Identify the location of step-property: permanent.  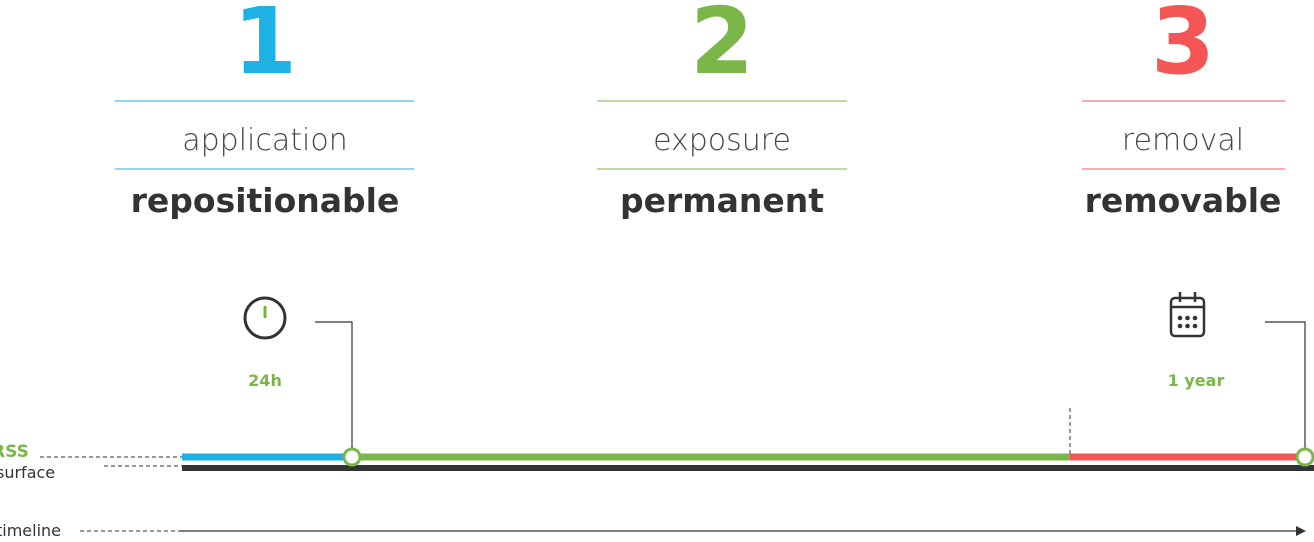
(722, 200).